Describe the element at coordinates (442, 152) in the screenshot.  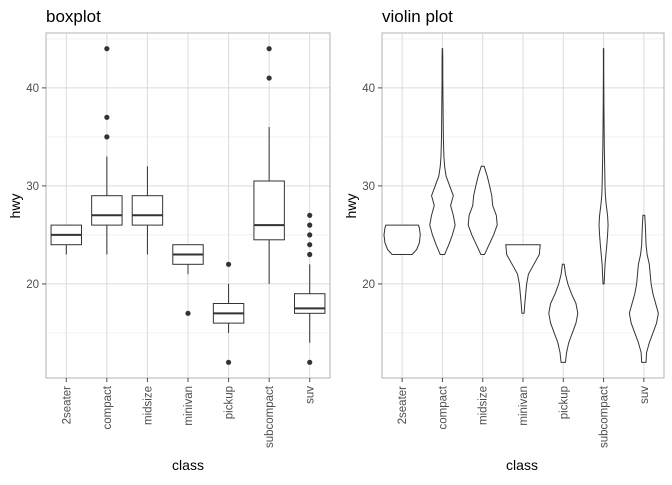
I see `violin-compact` at that location.